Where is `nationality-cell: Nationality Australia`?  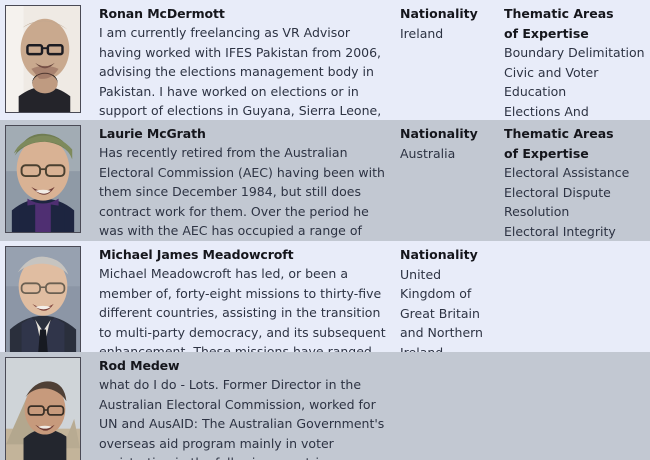
nationality-cell: Nationality Australia is located at coordinates (450, 143).